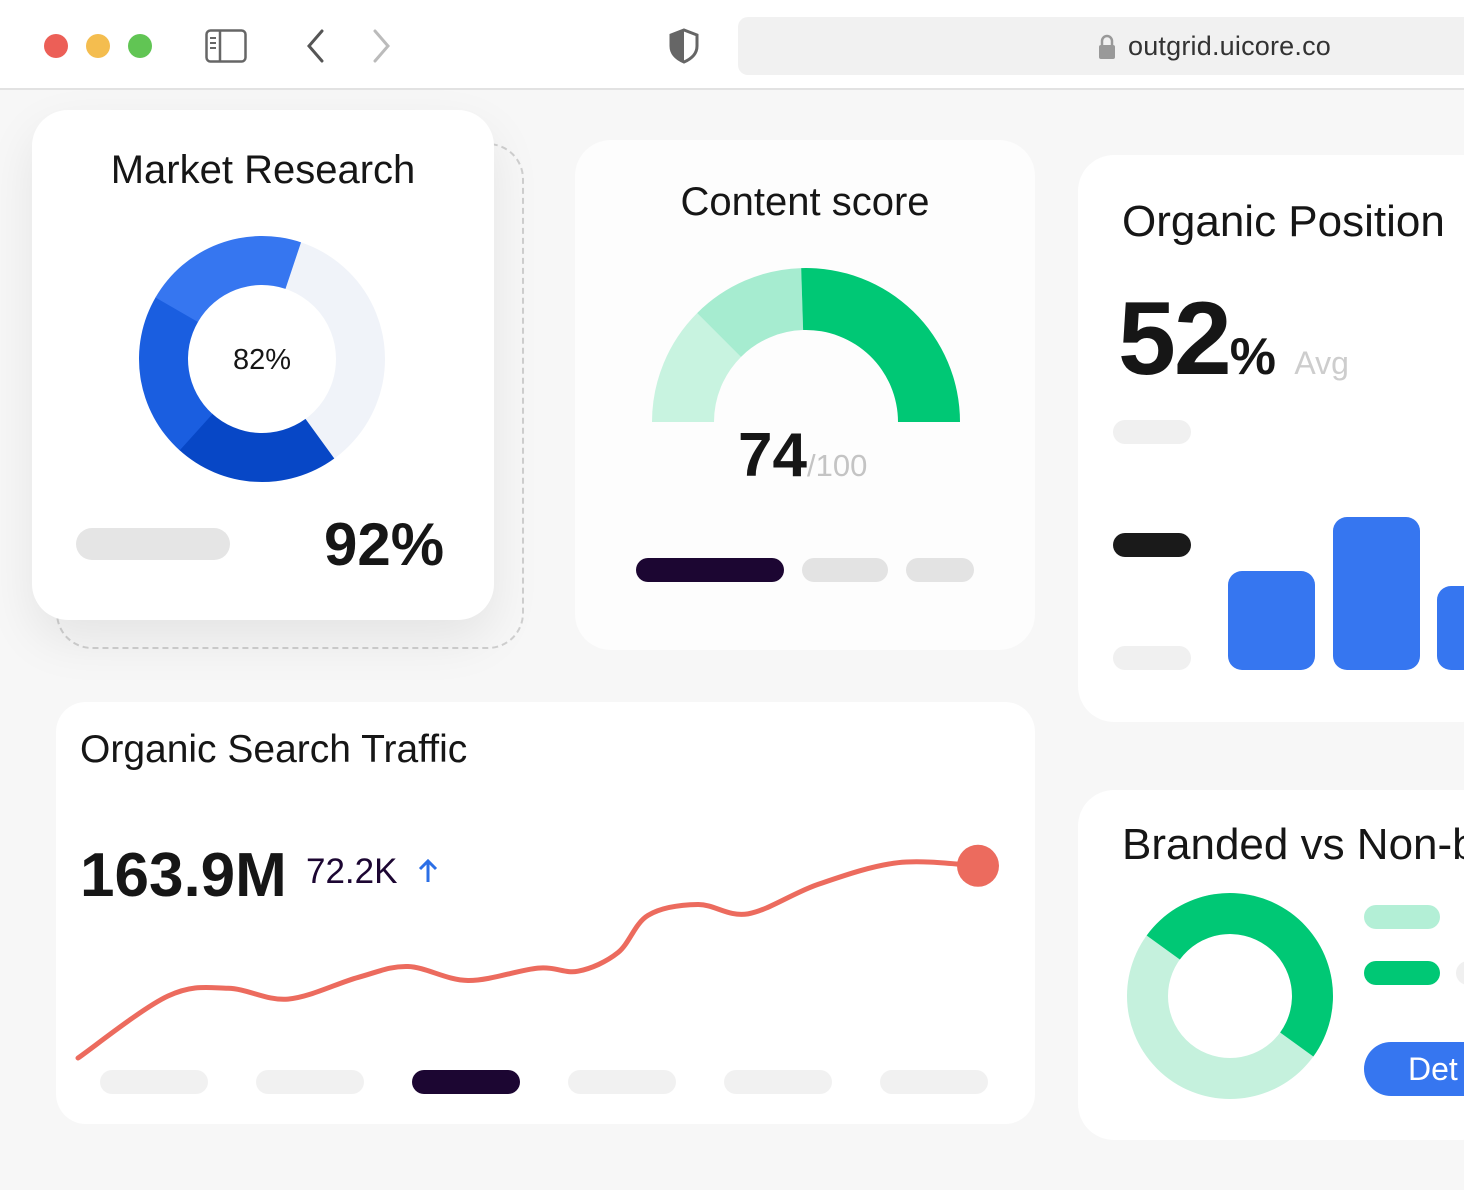 This screenshot has height=1190, width=1464. What do you see at coordinates (1175, 339) in the screenshot?
I see `position-value: 52` at bounding box center [1175, 339].